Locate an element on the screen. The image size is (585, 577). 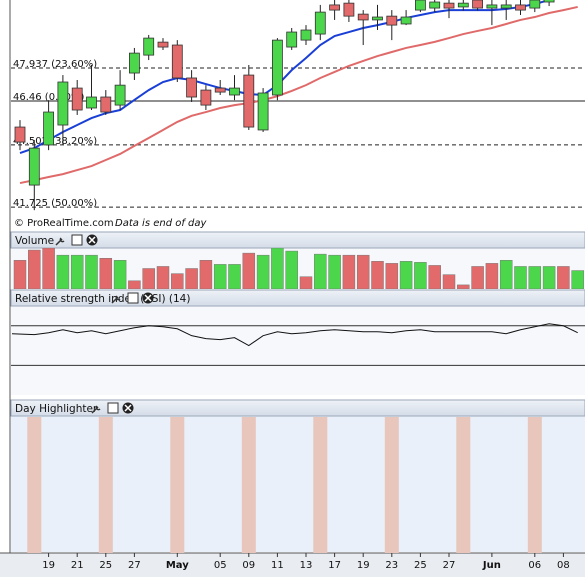
source: © ProRealTime.com is located at coordinates (64, 223).